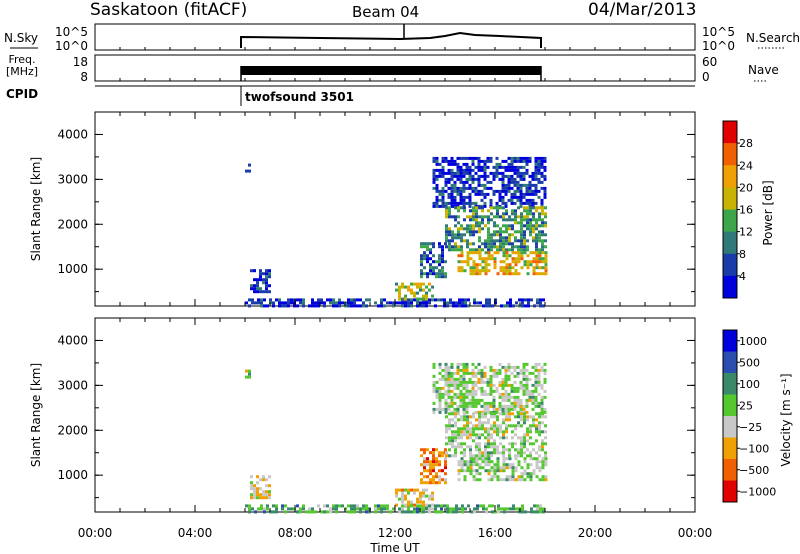 Image resolution: width=800 pixels, height=554 pixels. What do you see at coordinates (718, 46) in the screenshot?
I see `nsky-tick-right-bottom: 10^0` at bounding box center [718, 46].